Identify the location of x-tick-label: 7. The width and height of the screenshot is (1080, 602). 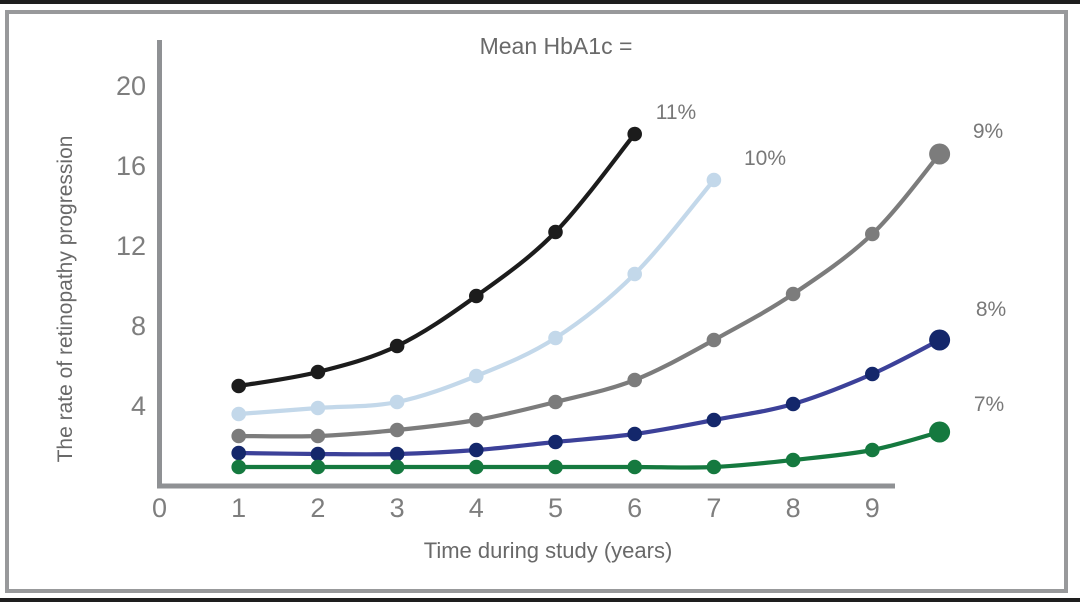
(713, 508).